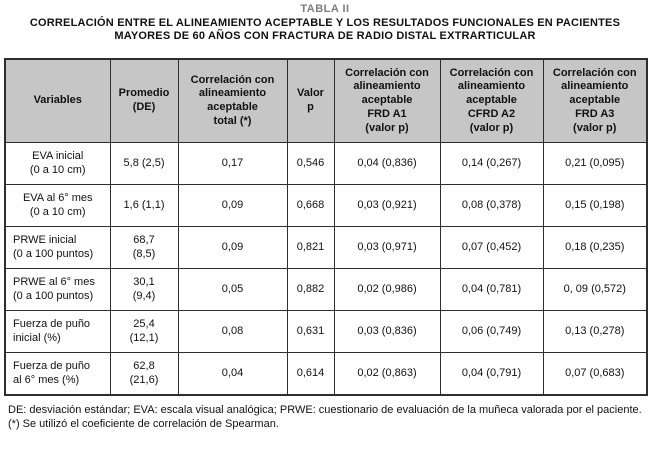 This screenshot has width=650, height=452. Describe the element at coordinates (491, 164) in the screenshot. I see `value-cell: 0,14 (0,267)` at that location.